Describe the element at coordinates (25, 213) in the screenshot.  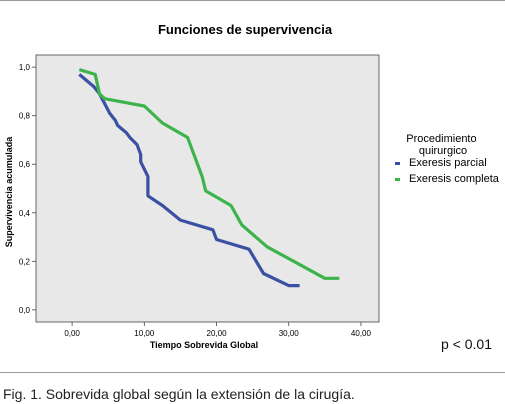
I see `y-tick-label: 0,4` at that location.